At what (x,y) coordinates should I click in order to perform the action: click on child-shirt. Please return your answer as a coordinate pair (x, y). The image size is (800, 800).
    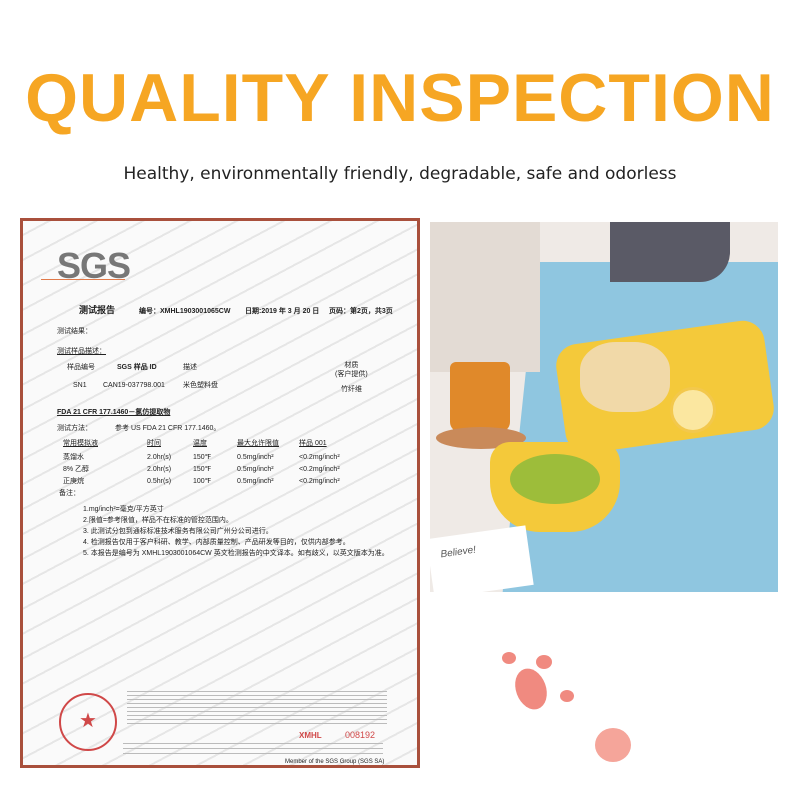
    Looking at the image, I should click on (485, 297).